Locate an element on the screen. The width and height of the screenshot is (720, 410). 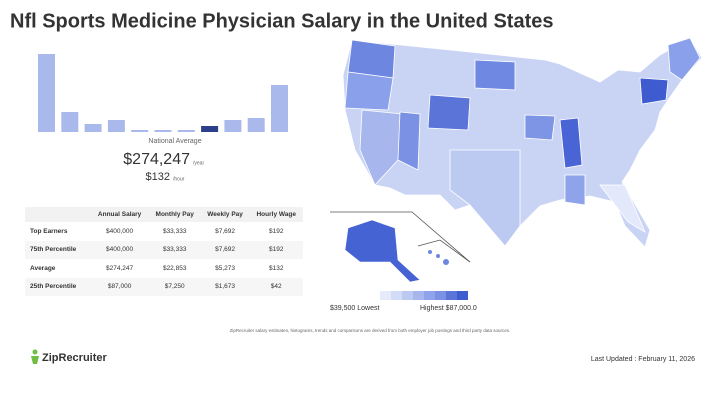
annual-average: $274,247 is located at coordinates (156, 159).